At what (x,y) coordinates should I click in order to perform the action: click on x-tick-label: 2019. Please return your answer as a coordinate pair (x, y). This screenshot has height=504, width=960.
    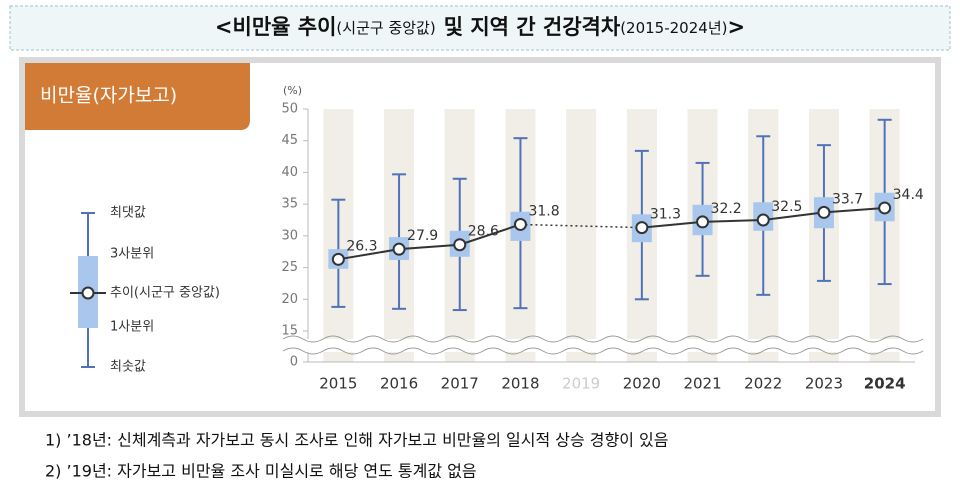
    Looking at the image, I should click on (581, 384).